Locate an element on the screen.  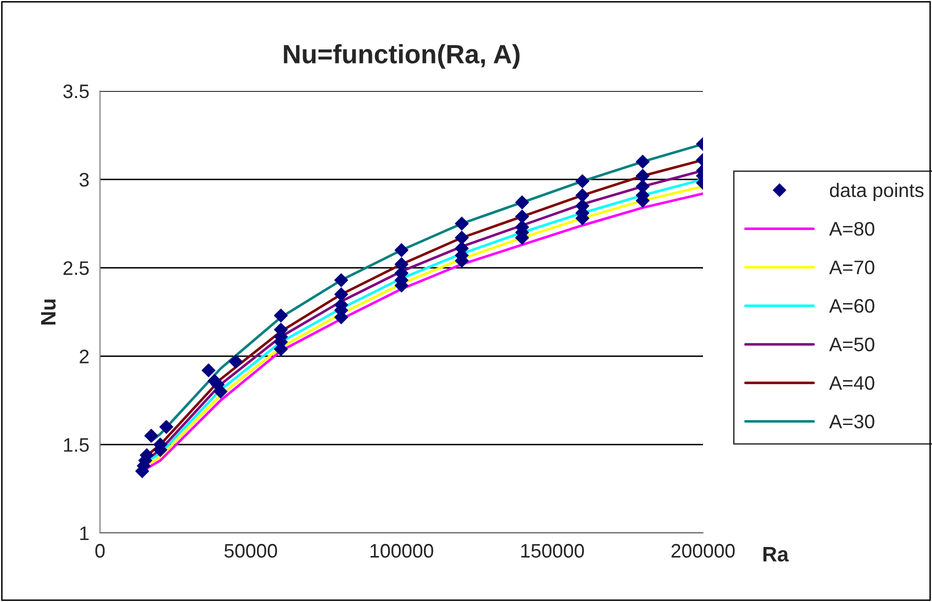
x-tick-label: 200000 is located at coordinates (703, 551).